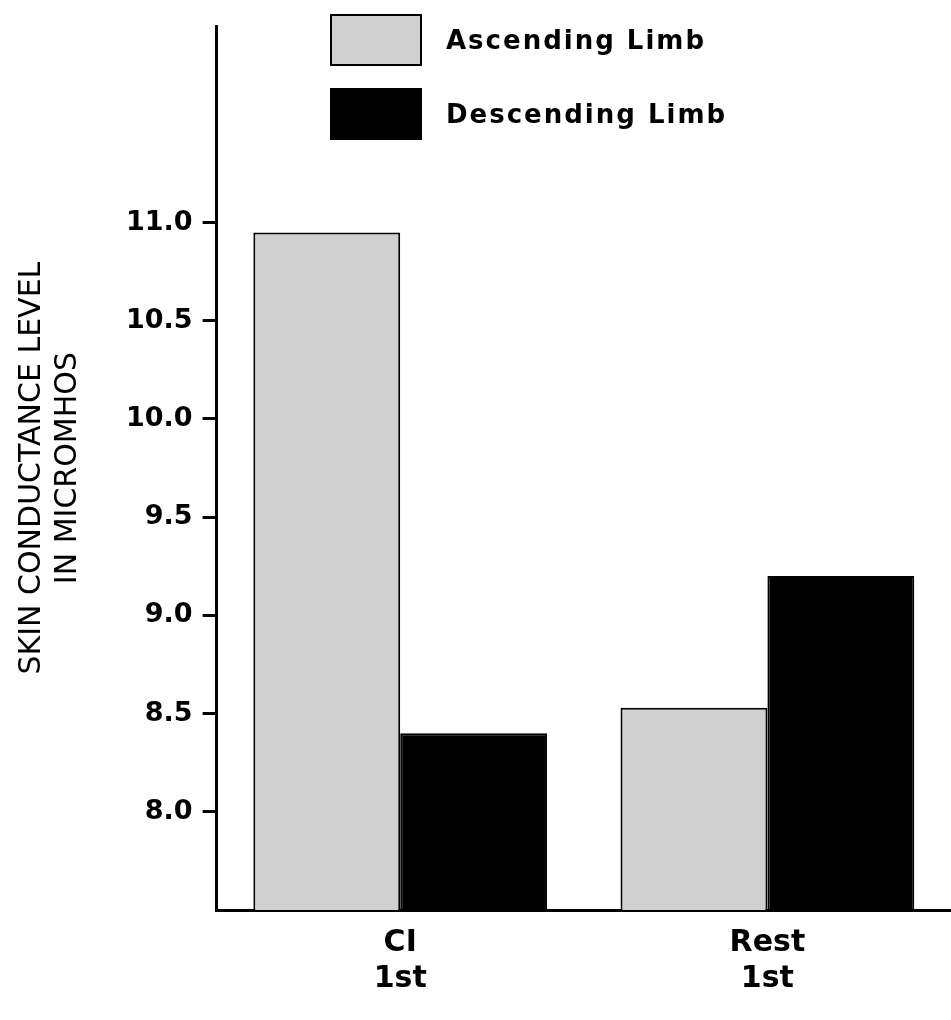 Image resolution: width=951 pixels, height=1020 pixels. What do you see at coordinates (168, 711) in the screenshot?
I see `y-tick-label: 8.5` at bounding box center [168, 711].